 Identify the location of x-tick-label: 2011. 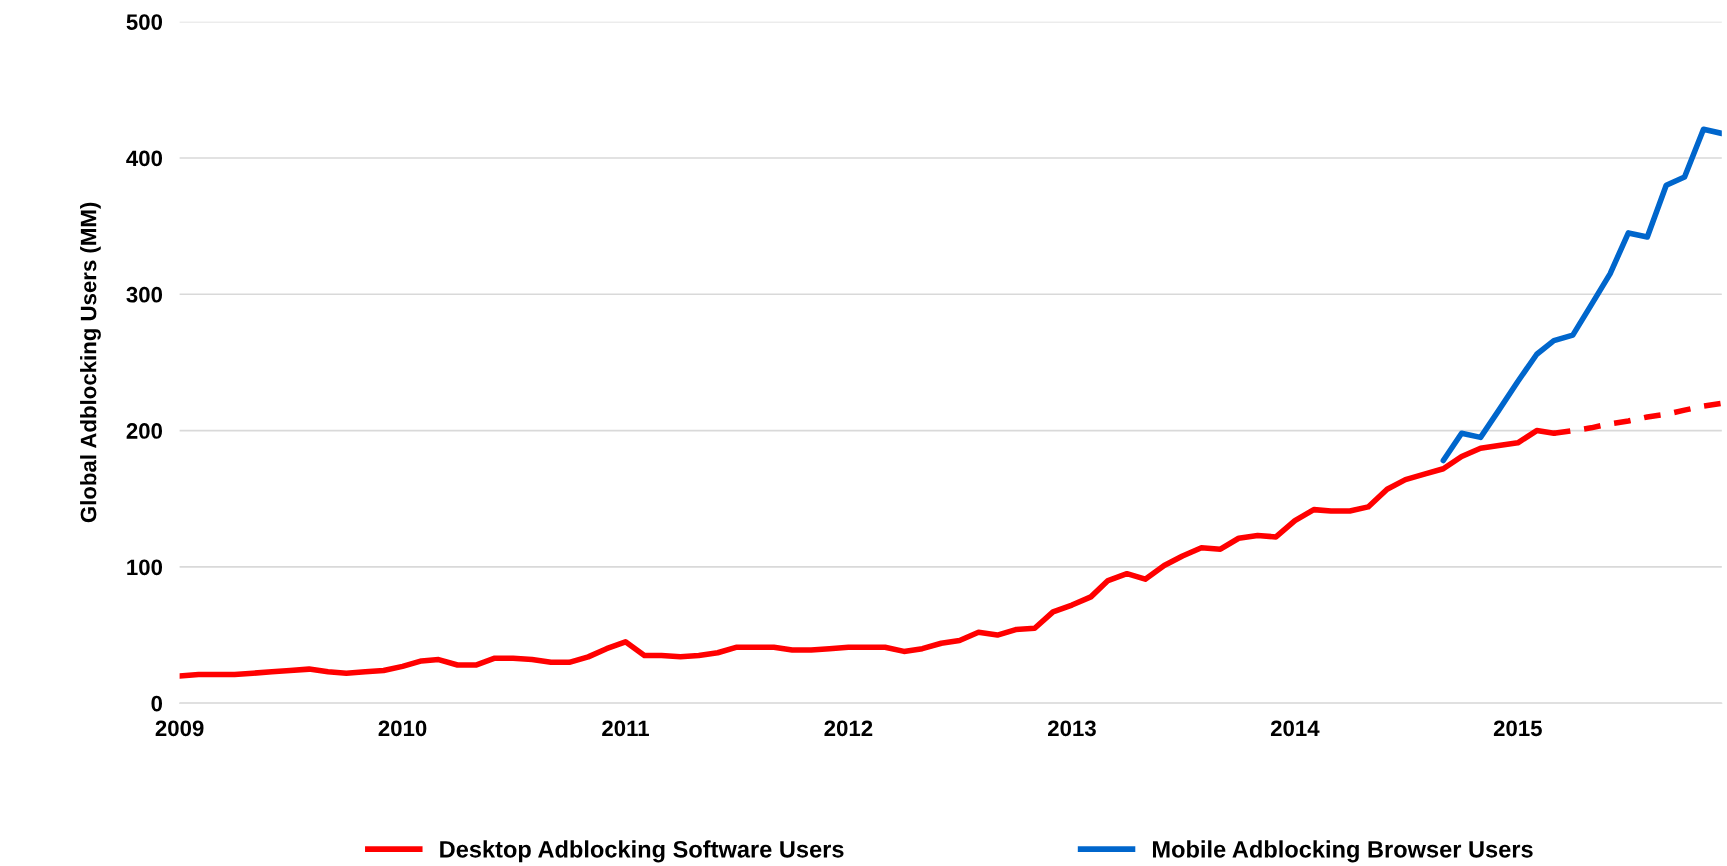
(625, 728).